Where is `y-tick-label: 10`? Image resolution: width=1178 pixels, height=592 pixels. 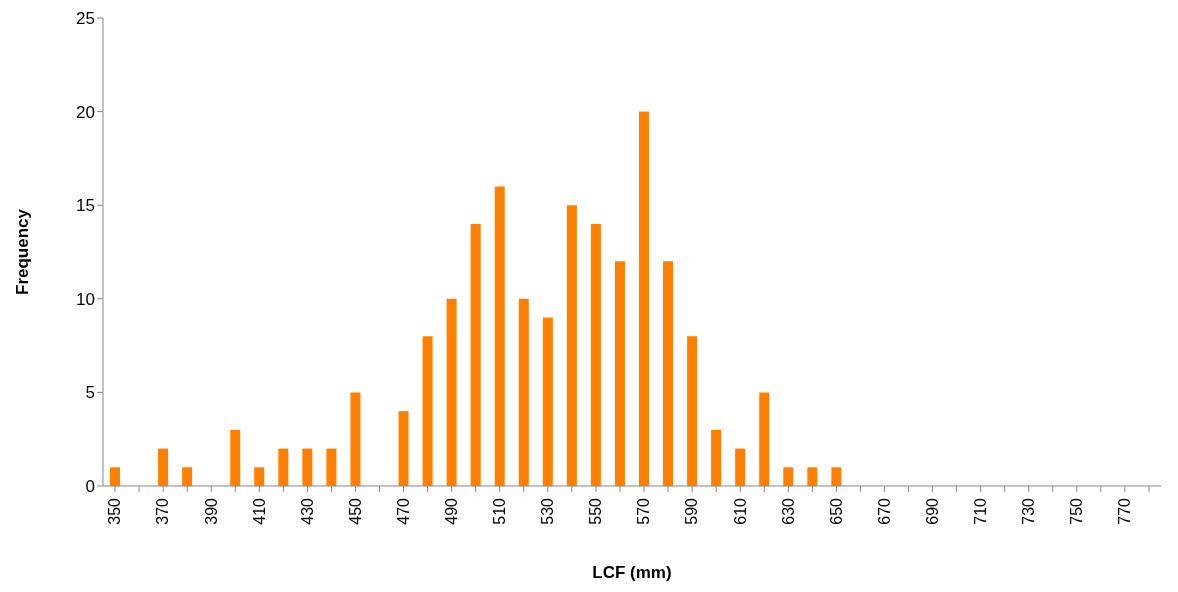 y-tick-label: 10 is located at coordinates (85, 299).